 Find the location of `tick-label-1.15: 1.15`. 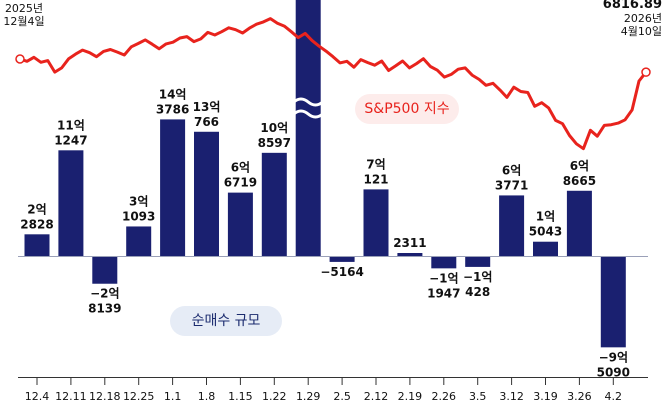

tick-label-1.15: 1.15 is located at coordinates (240, 396).